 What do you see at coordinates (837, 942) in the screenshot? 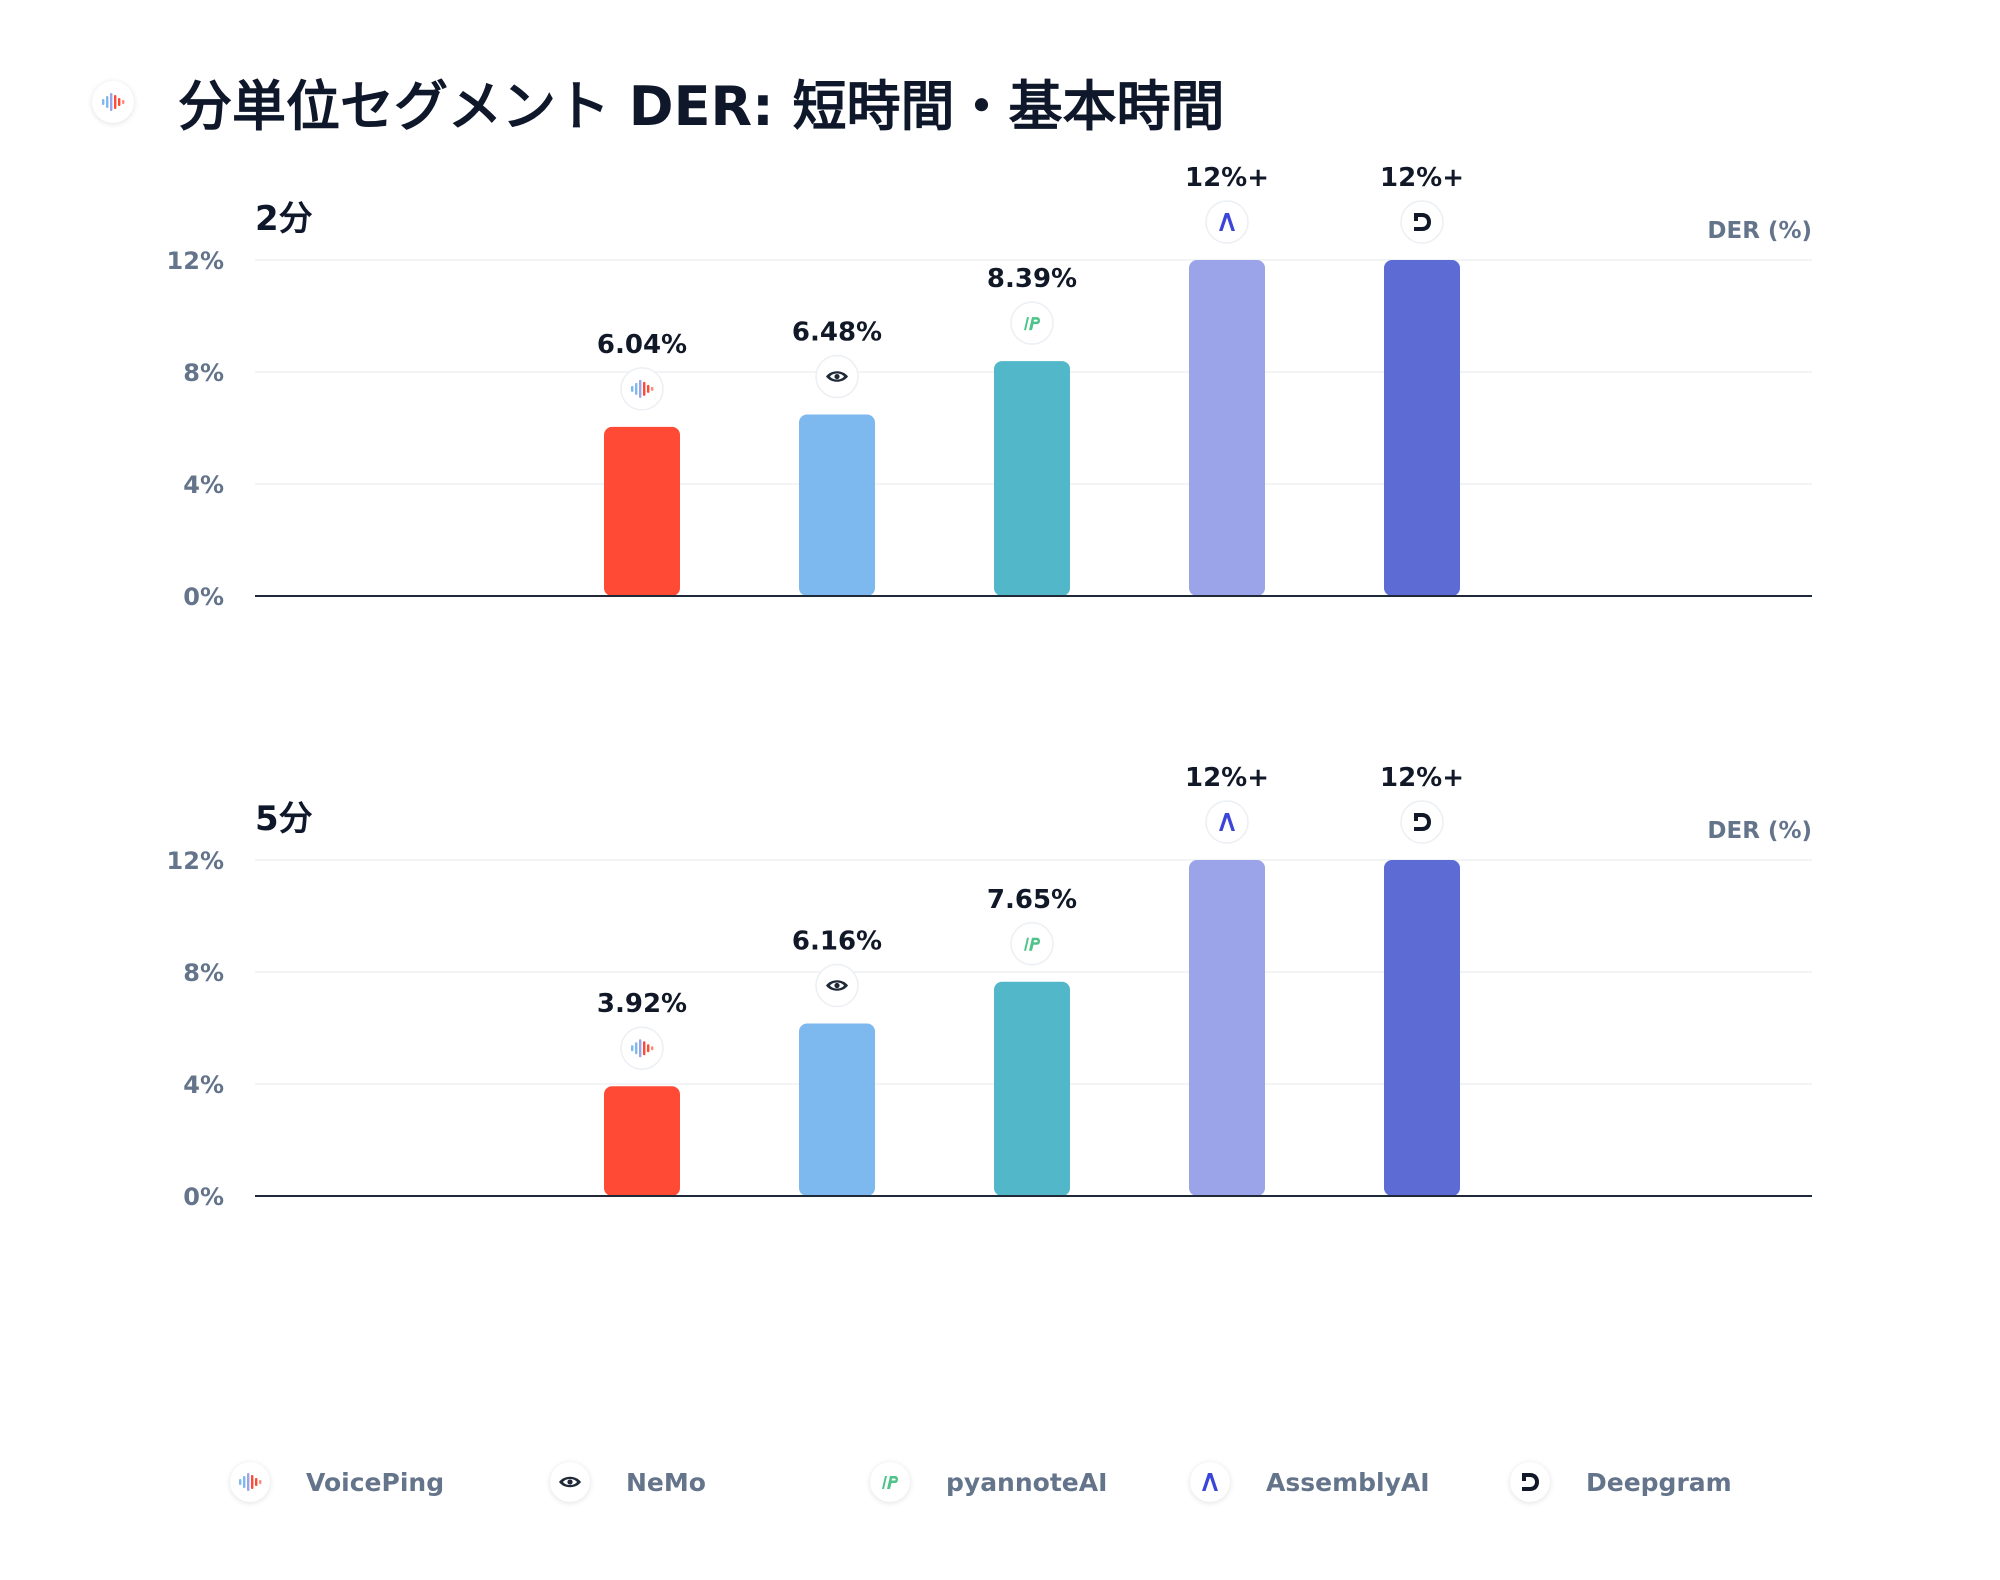
I see `bar-value-label: 6.16%` at bounding box center [837, 942].